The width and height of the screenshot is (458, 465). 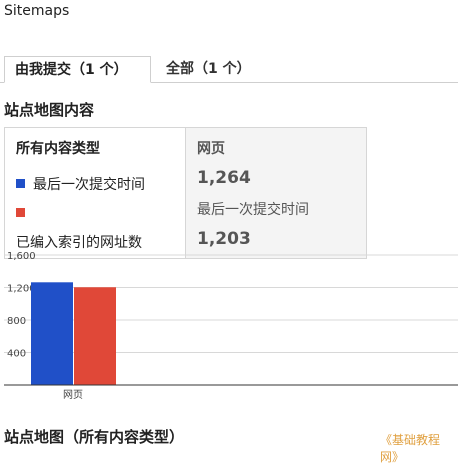 I want to click on legend-swatch-indexed, so click(x=20, y=212).